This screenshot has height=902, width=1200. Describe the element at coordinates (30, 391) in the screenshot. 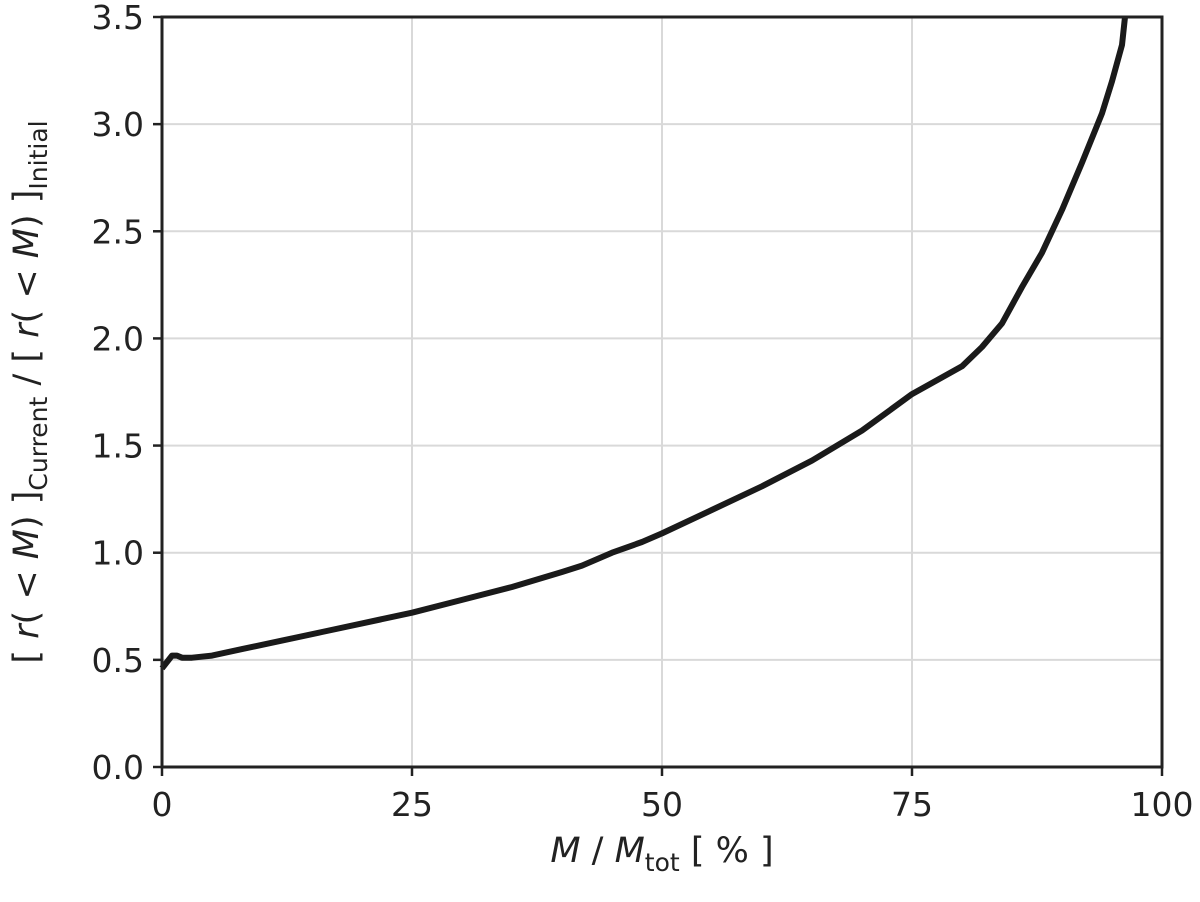

I see `y-axis-label: [ r( < M) ]Current / [ r( < M) ]Initial` at that location.